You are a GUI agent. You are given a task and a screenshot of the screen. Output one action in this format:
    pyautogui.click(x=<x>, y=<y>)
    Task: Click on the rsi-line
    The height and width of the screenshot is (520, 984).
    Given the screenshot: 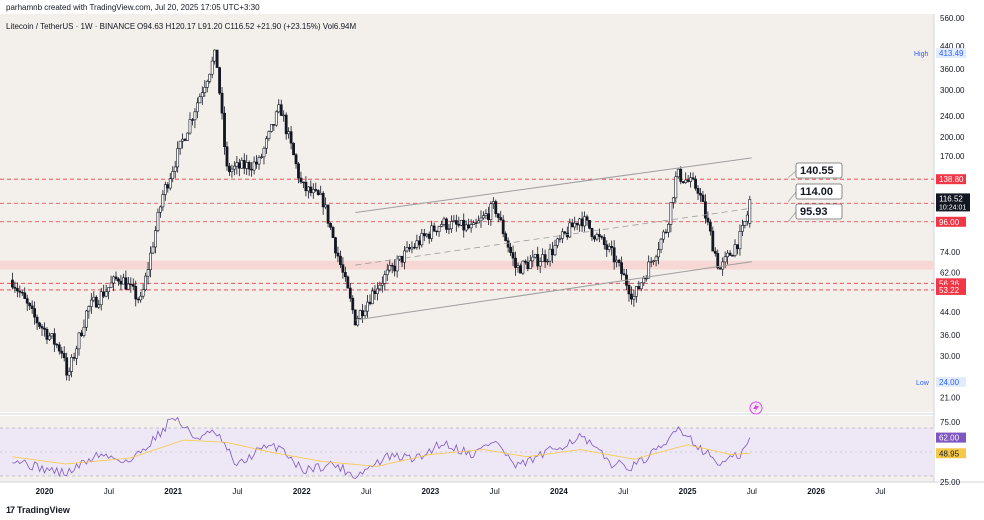 What is the action you would take?
    pyautogui.click(x=381, y=448)
    